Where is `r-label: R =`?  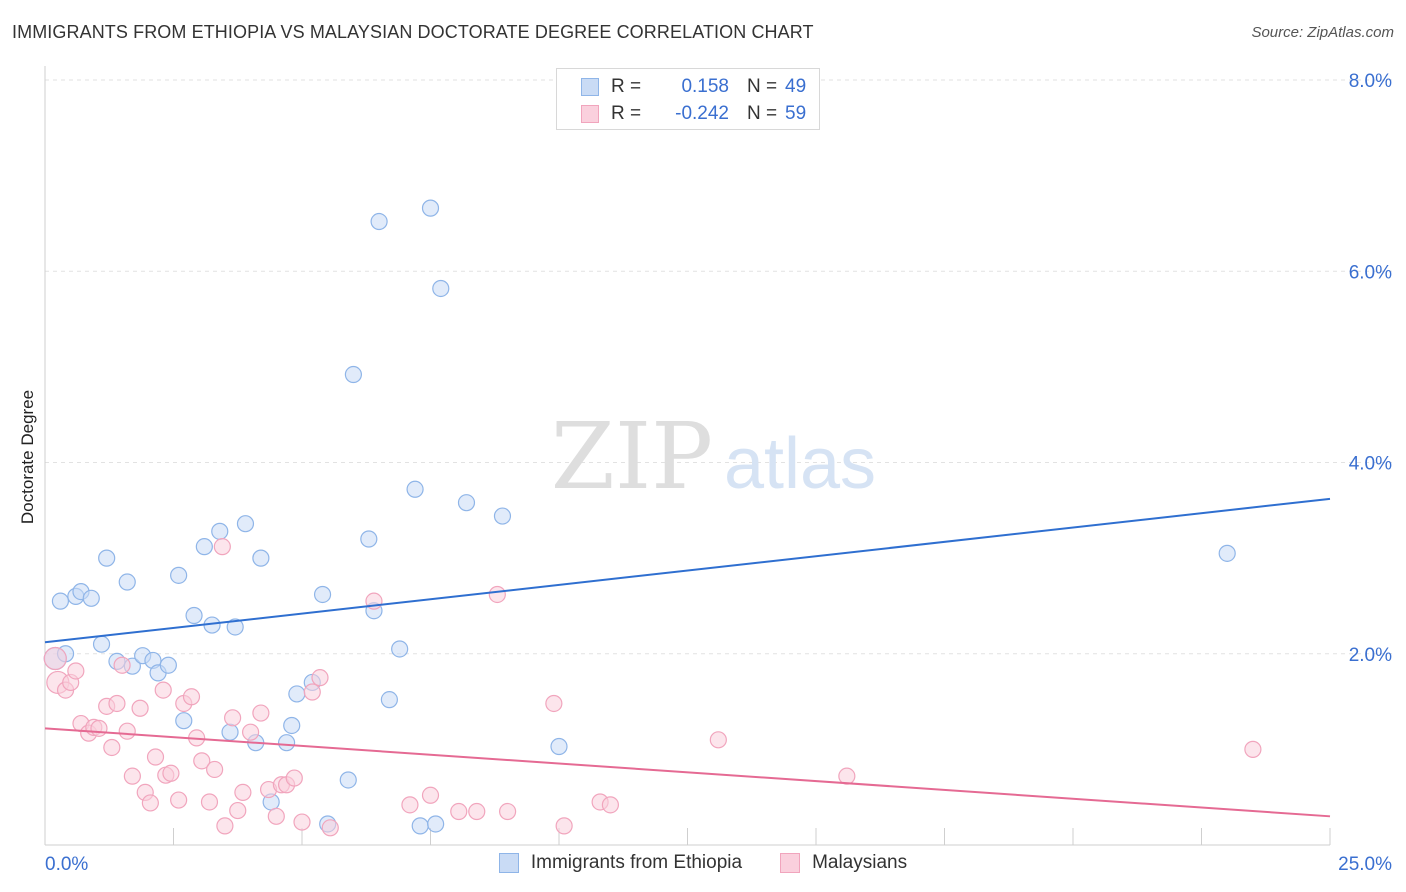
r-label: R = is located at coordinates (626, 86).